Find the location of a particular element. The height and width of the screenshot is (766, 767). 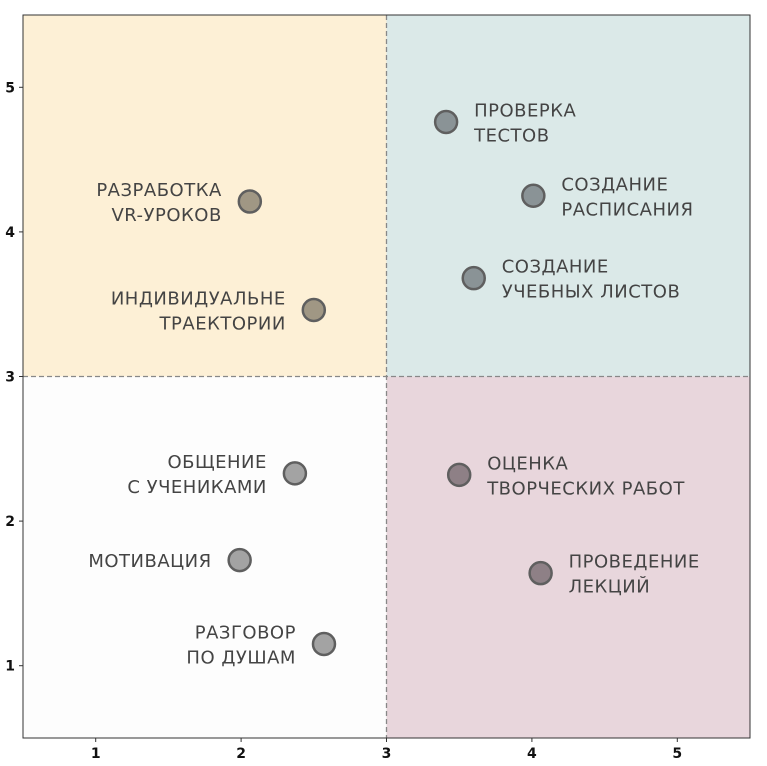

point-label-line: МОТИВАЦИЯ is located at coordinates (149, 561).